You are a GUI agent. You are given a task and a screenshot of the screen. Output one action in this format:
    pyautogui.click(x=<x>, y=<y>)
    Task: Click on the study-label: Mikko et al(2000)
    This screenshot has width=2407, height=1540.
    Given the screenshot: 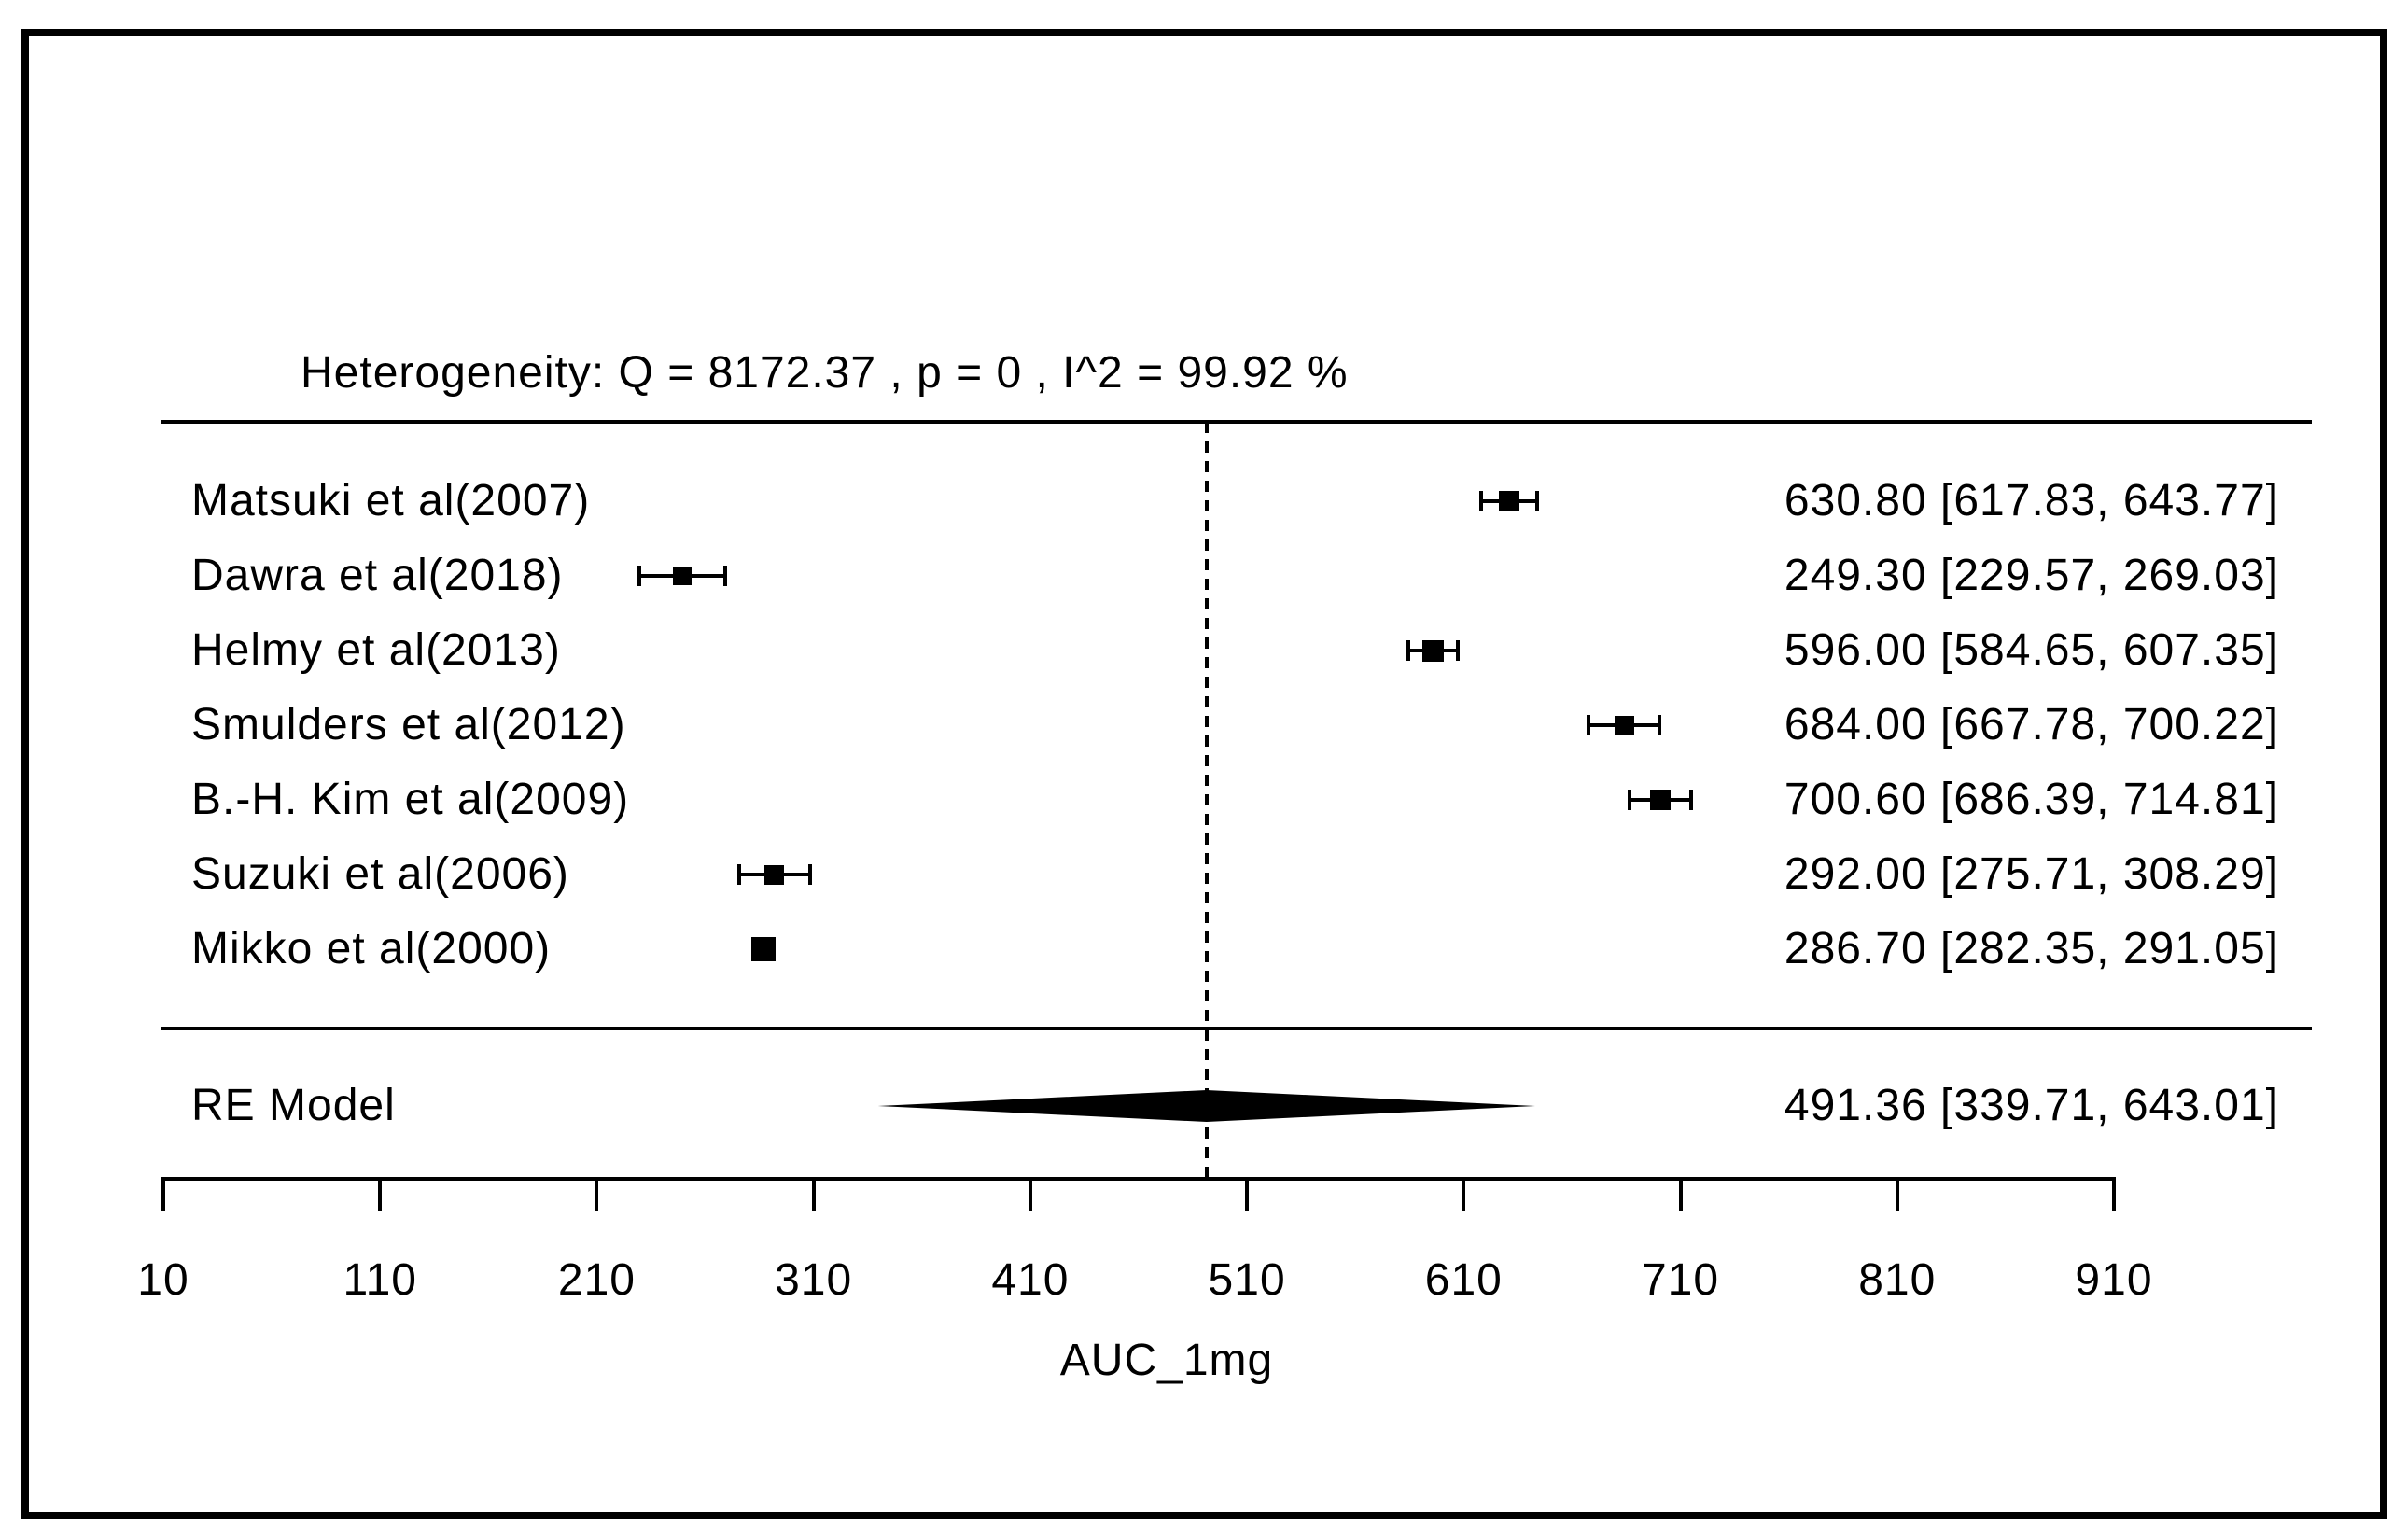 What is the action you would take?
    pyautogui.click(x=371, y=948)
    